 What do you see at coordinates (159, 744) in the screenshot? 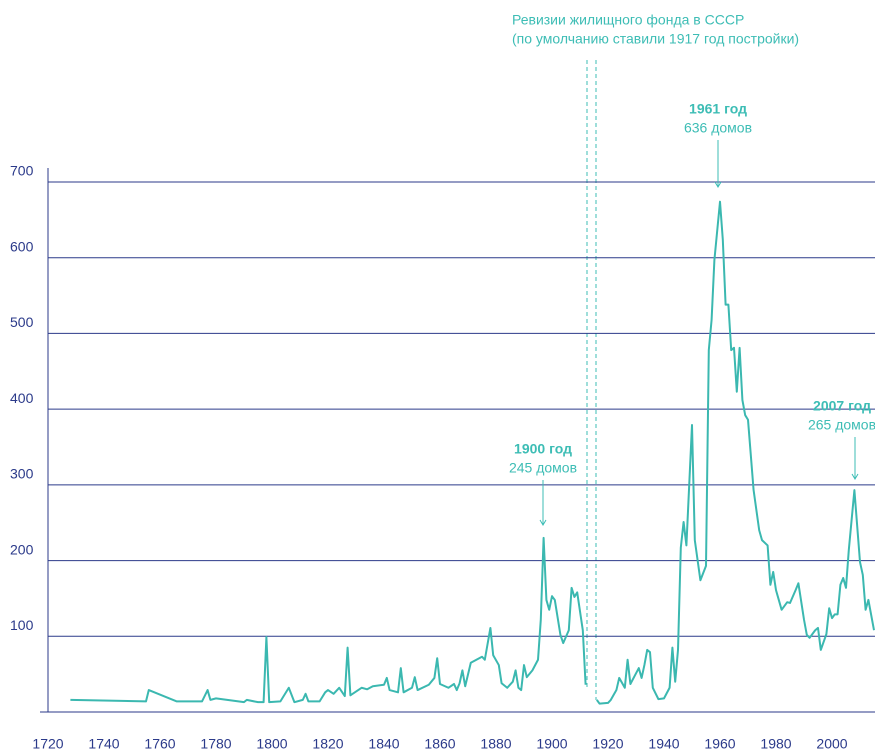
I see `x-tick-label: 1760` at bounding box center [159, 744].